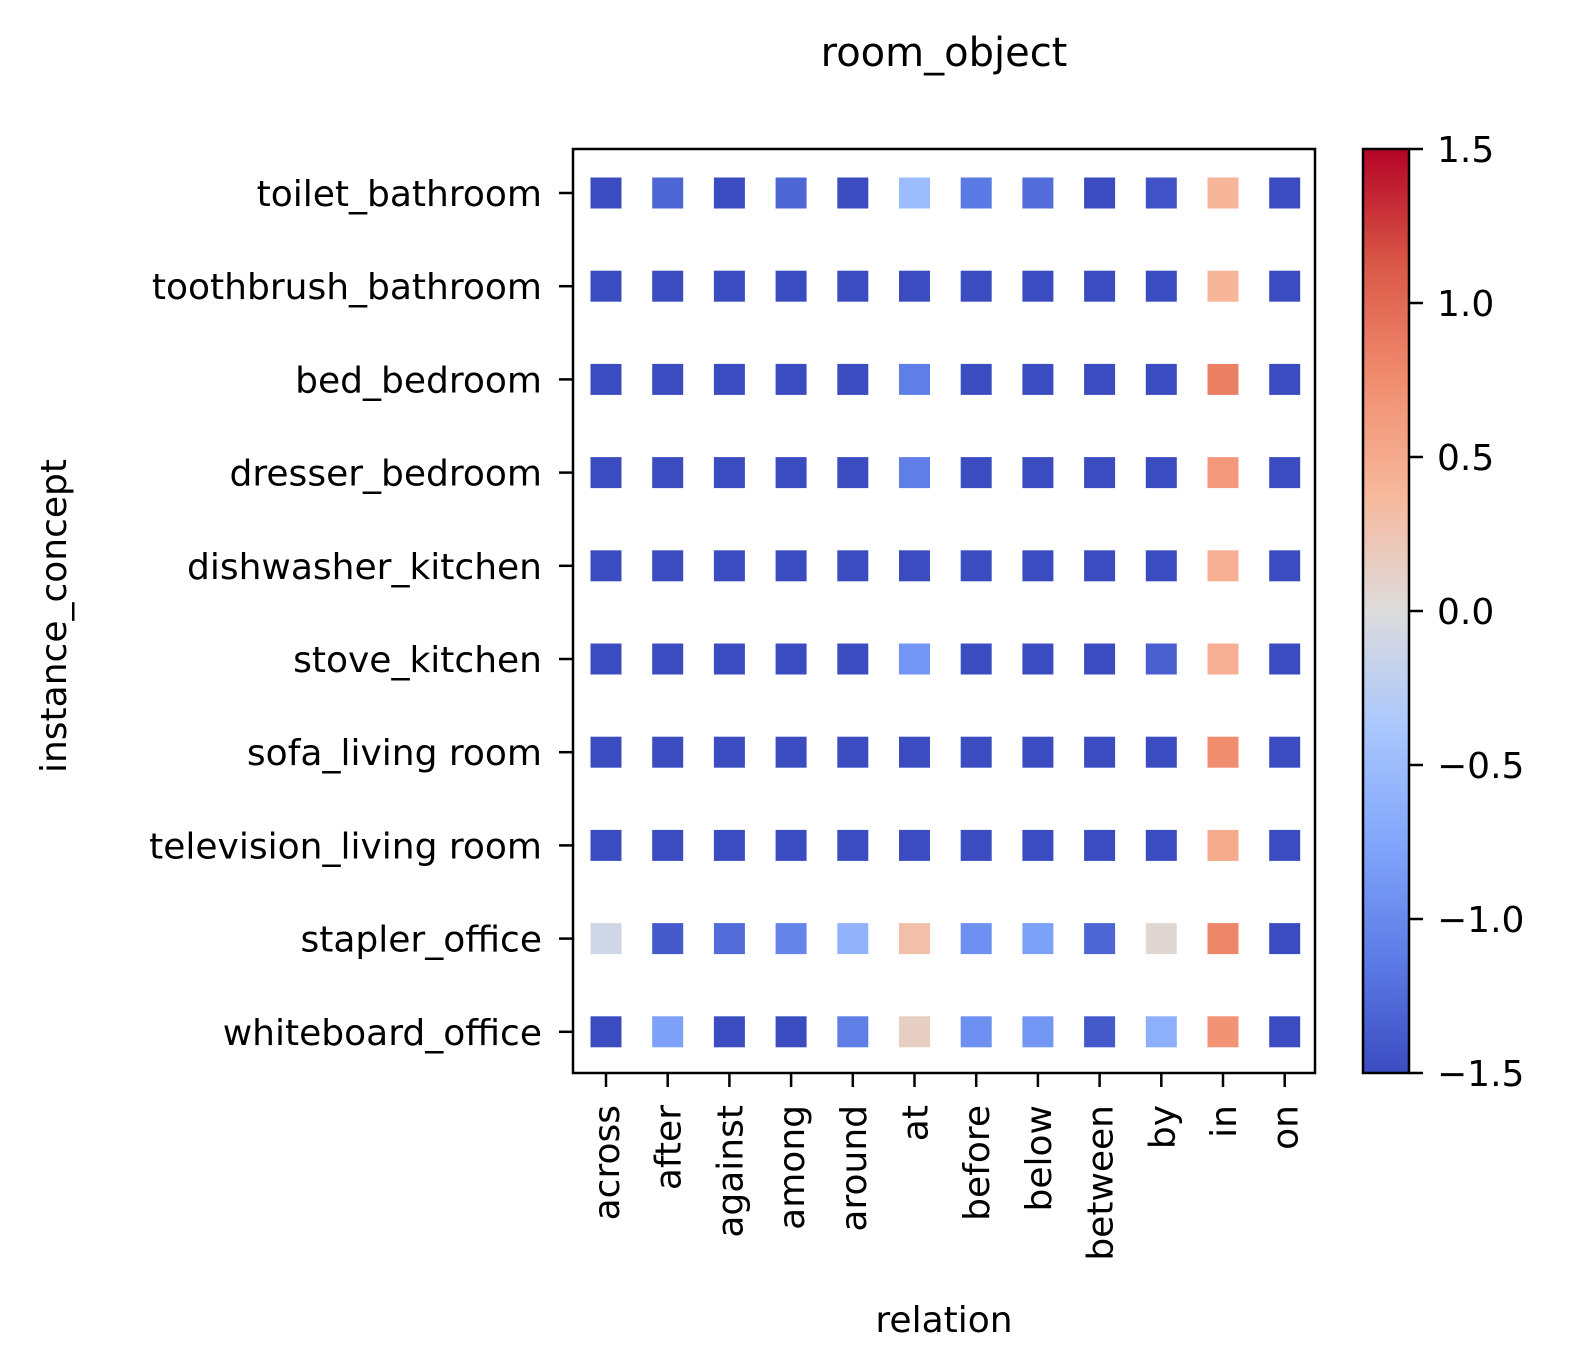 The height and width of the screenshot is (1372, 1569). I want to click on y-tick-label: sofa_living room, so click(394, 753).